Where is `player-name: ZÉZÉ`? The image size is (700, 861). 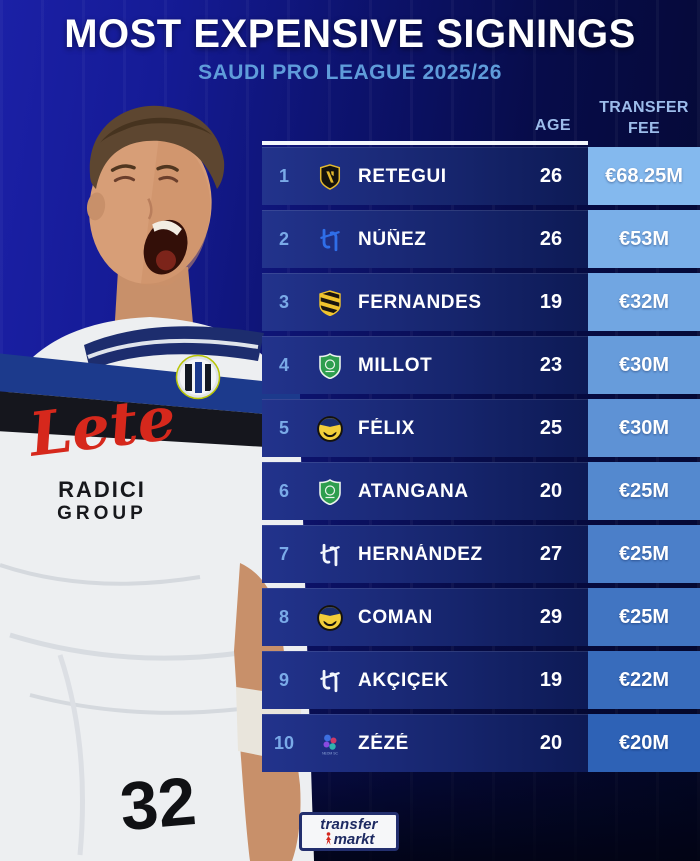
player-name: ZÉZÉ is located at coordinates (383, 743).